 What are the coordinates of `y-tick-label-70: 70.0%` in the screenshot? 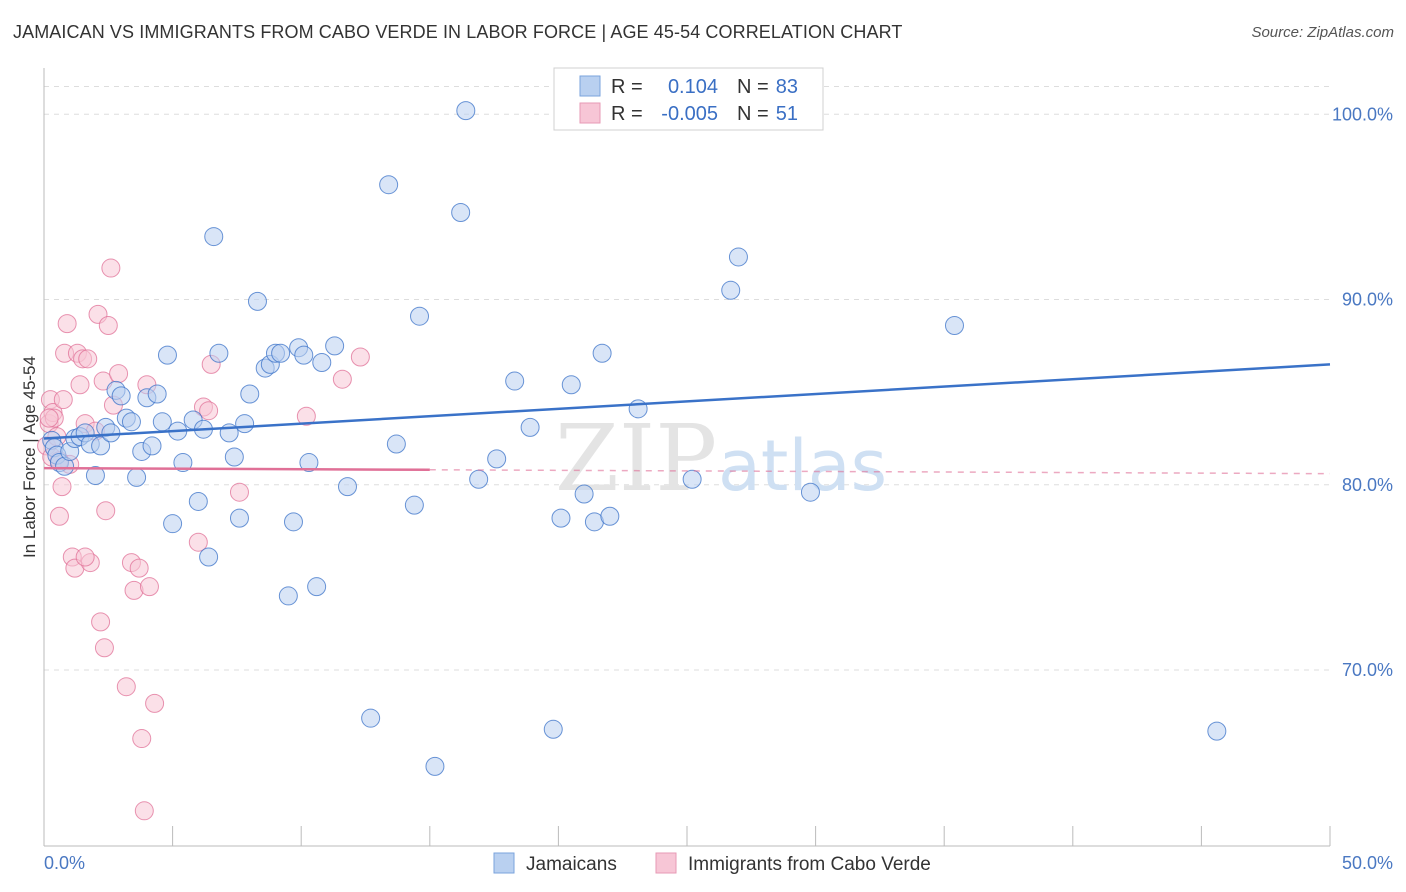 It's located at (1367, 670).